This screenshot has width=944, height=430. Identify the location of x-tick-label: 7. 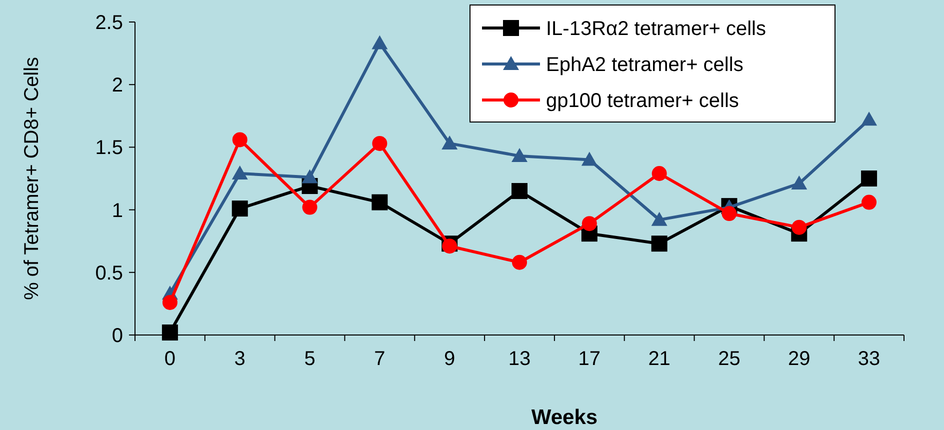
(380, 359).